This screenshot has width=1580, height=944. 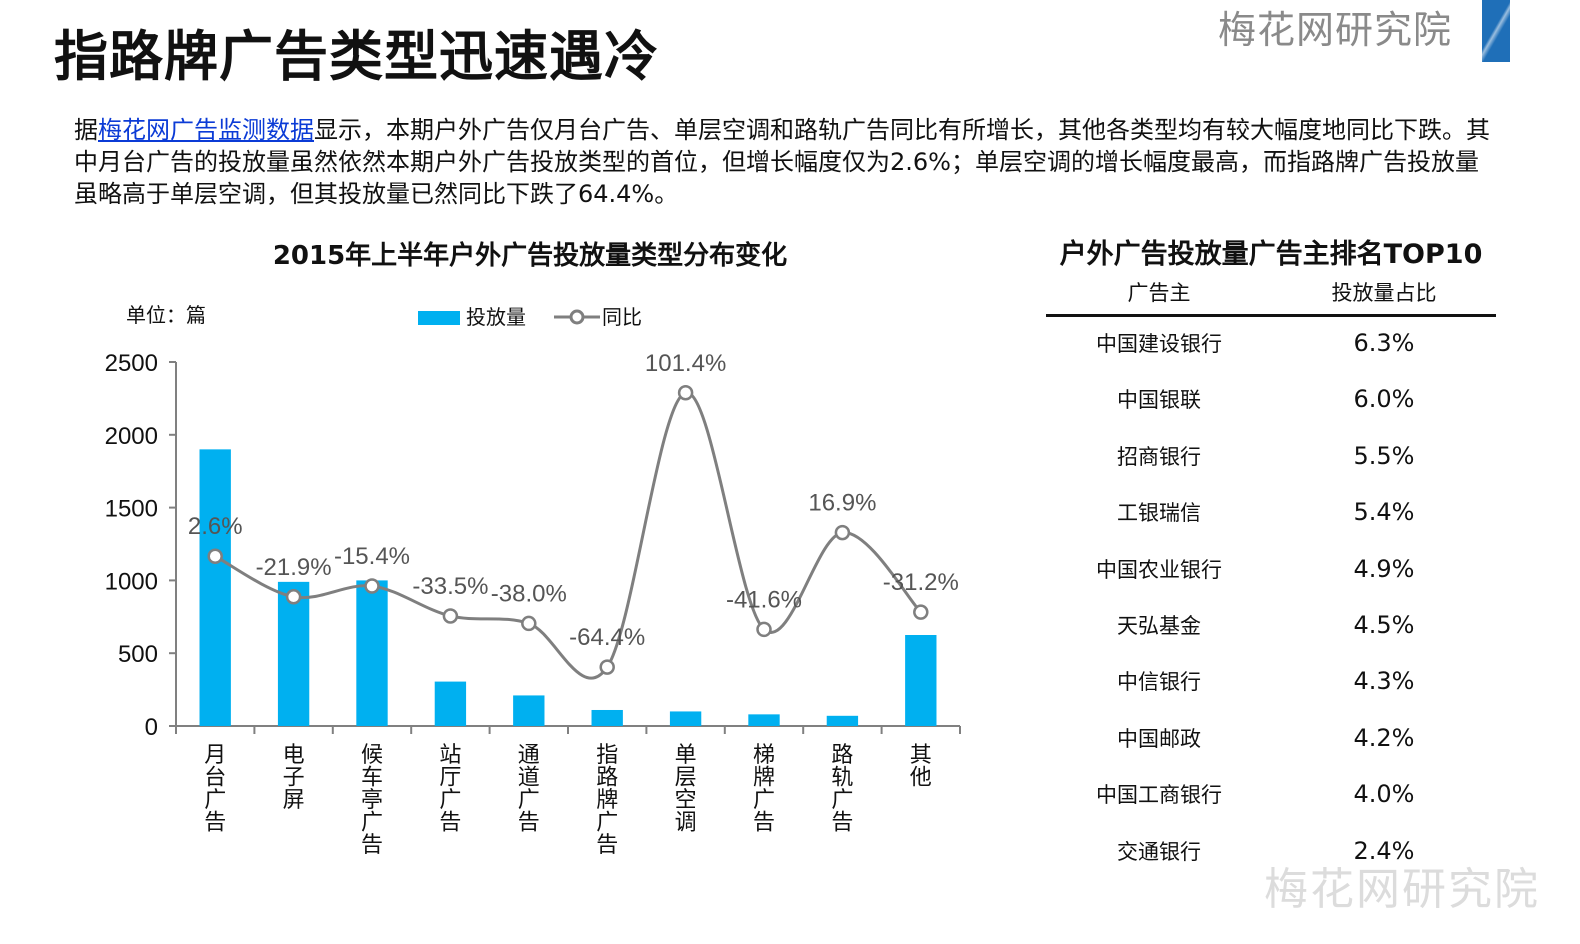 I want to click on chart-title: 2015年上半年户外广告投放量类型分布变化, so click(x=530, y=256).